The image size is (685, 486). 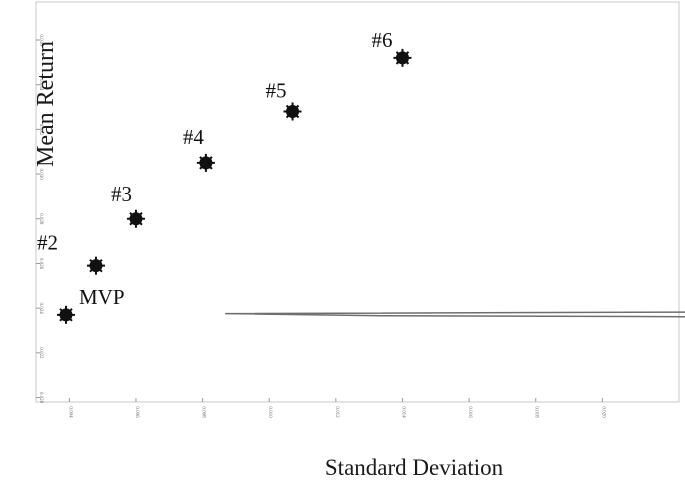 I want to click on y-tick-label: 0.024, so click(x=40, y=309).